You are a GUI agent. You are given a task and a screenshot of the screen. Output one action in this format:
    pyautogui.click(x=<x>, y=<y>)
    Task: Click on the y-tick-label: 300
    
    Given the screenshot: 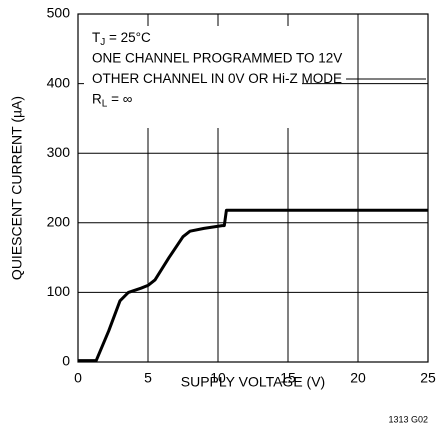 What is the action you would take?
    pyautogui.click(x=59, y=152)
    